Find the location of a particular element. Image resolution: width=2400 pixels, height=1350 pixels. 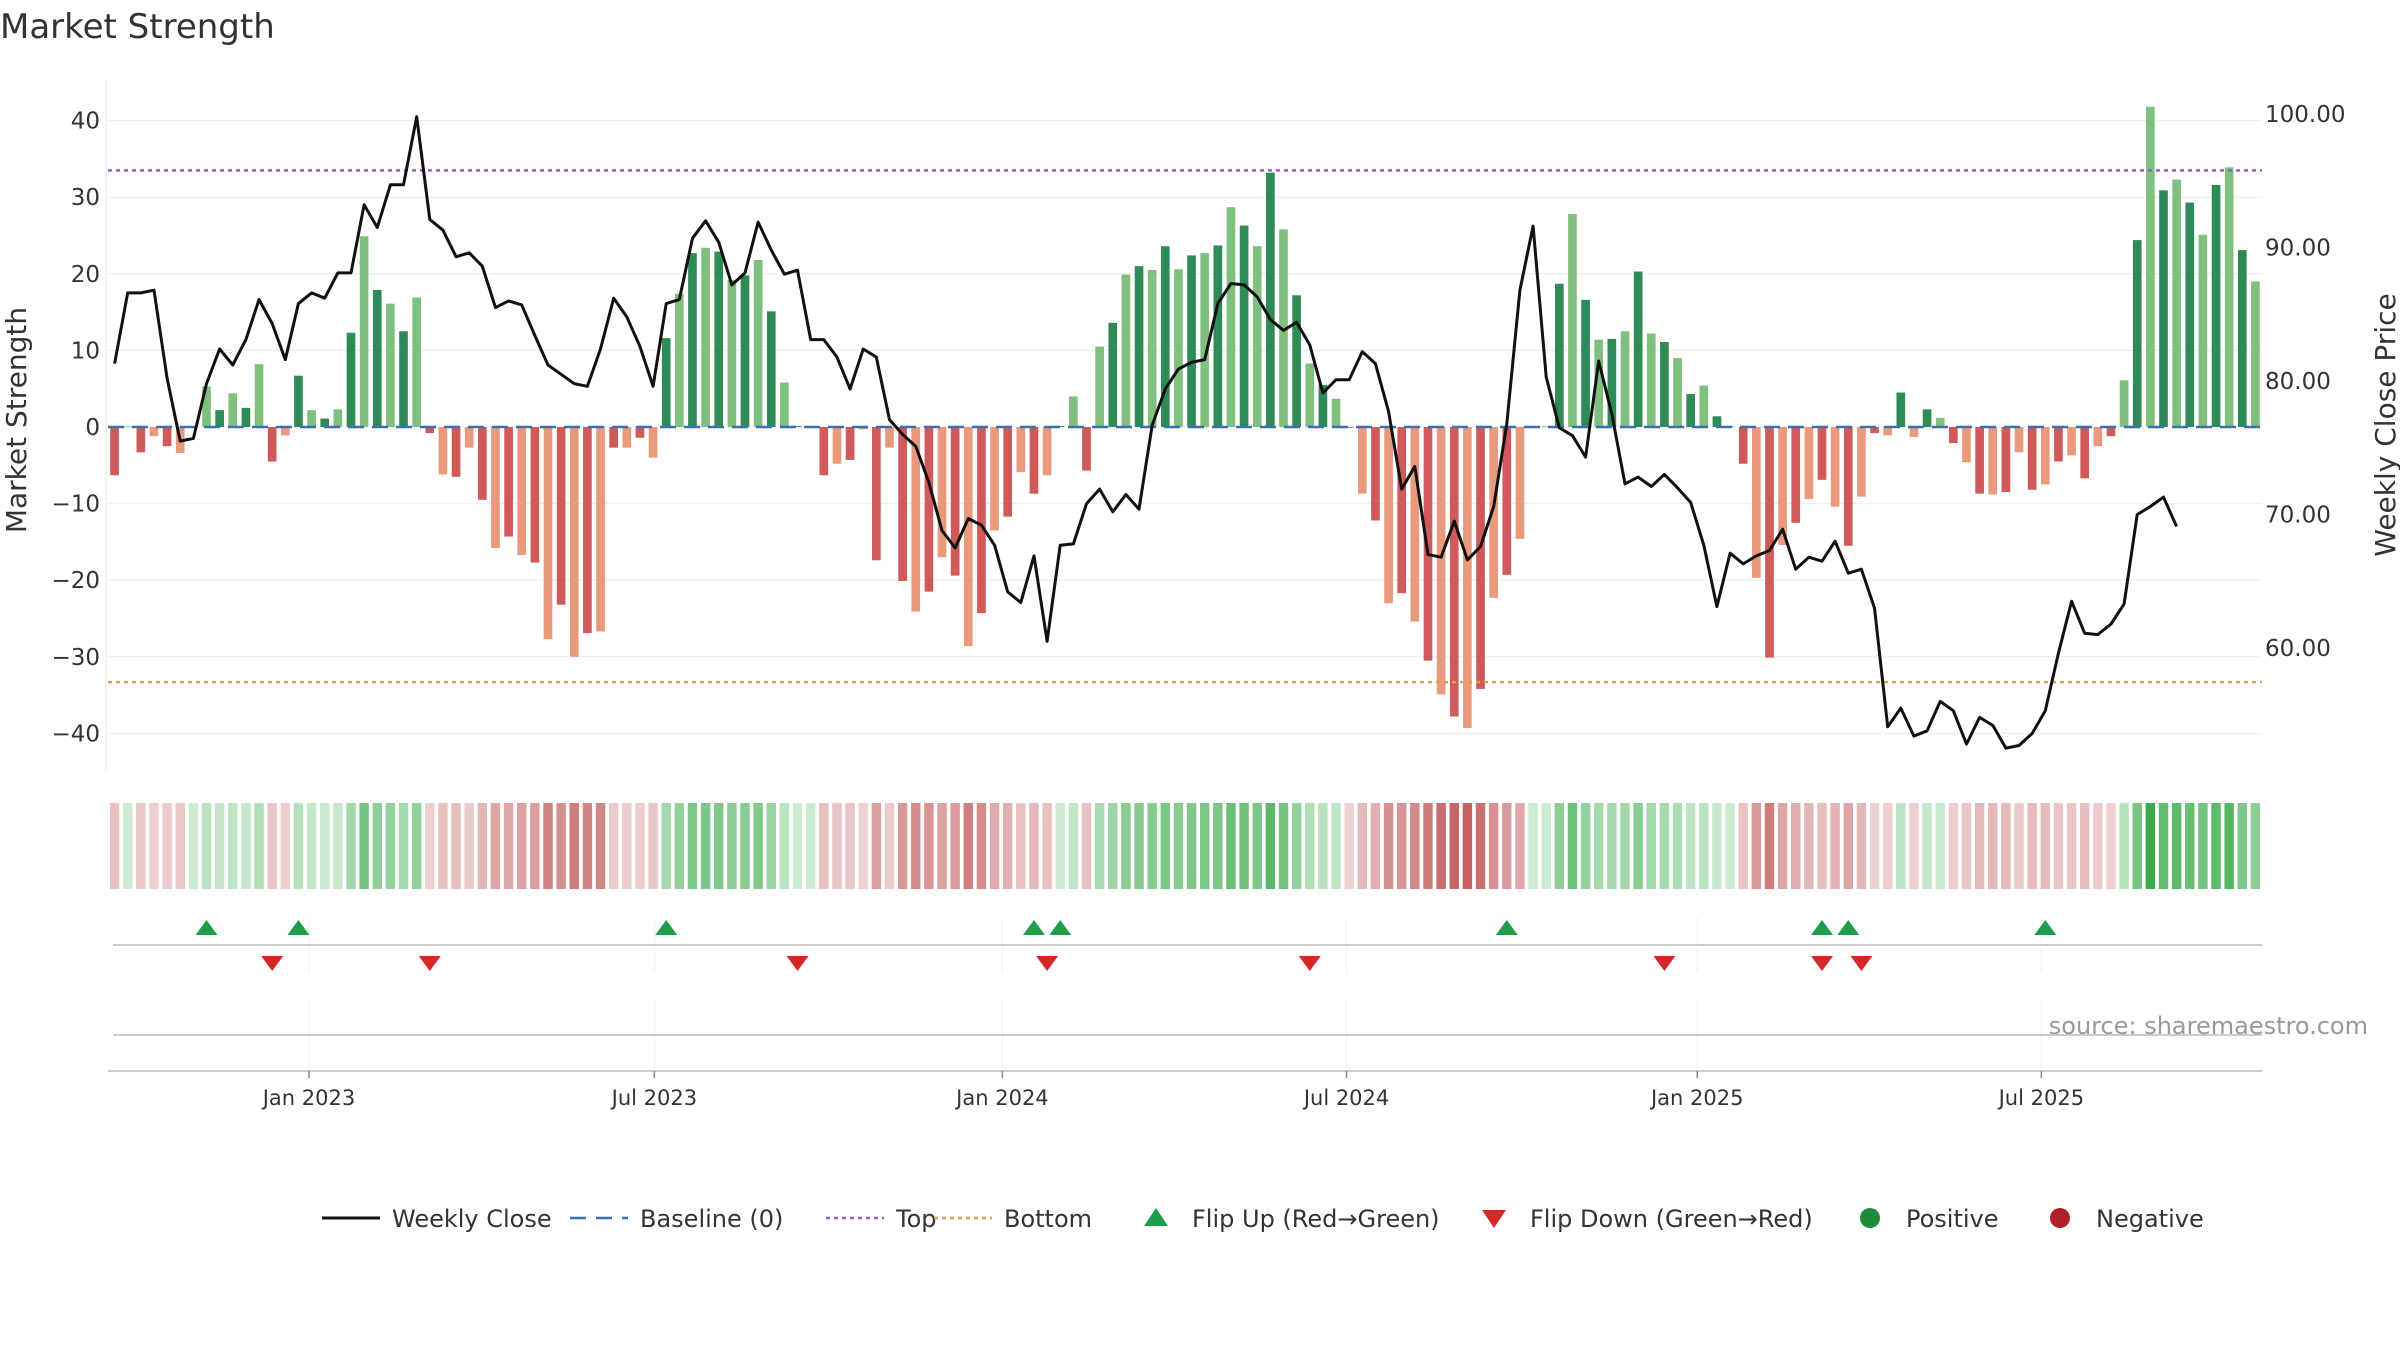

legend-label: Bottom is located at coordinates (1048, 1219).